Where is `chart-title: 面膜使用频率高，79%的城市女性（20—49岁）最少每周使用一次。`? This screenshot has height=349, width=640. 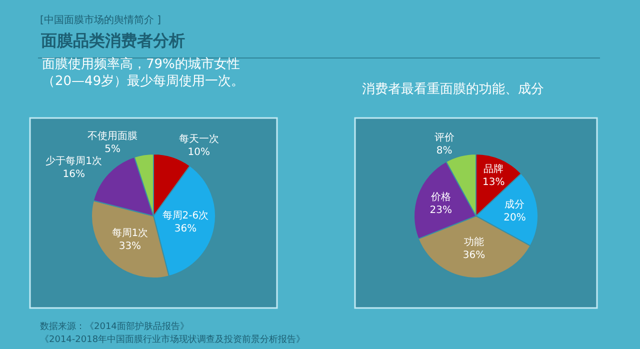 chart-title: 面膜使用频率高，79%的城市女性（20—49岁）最少每周使用一次。 is located at coordinates (143, 72).